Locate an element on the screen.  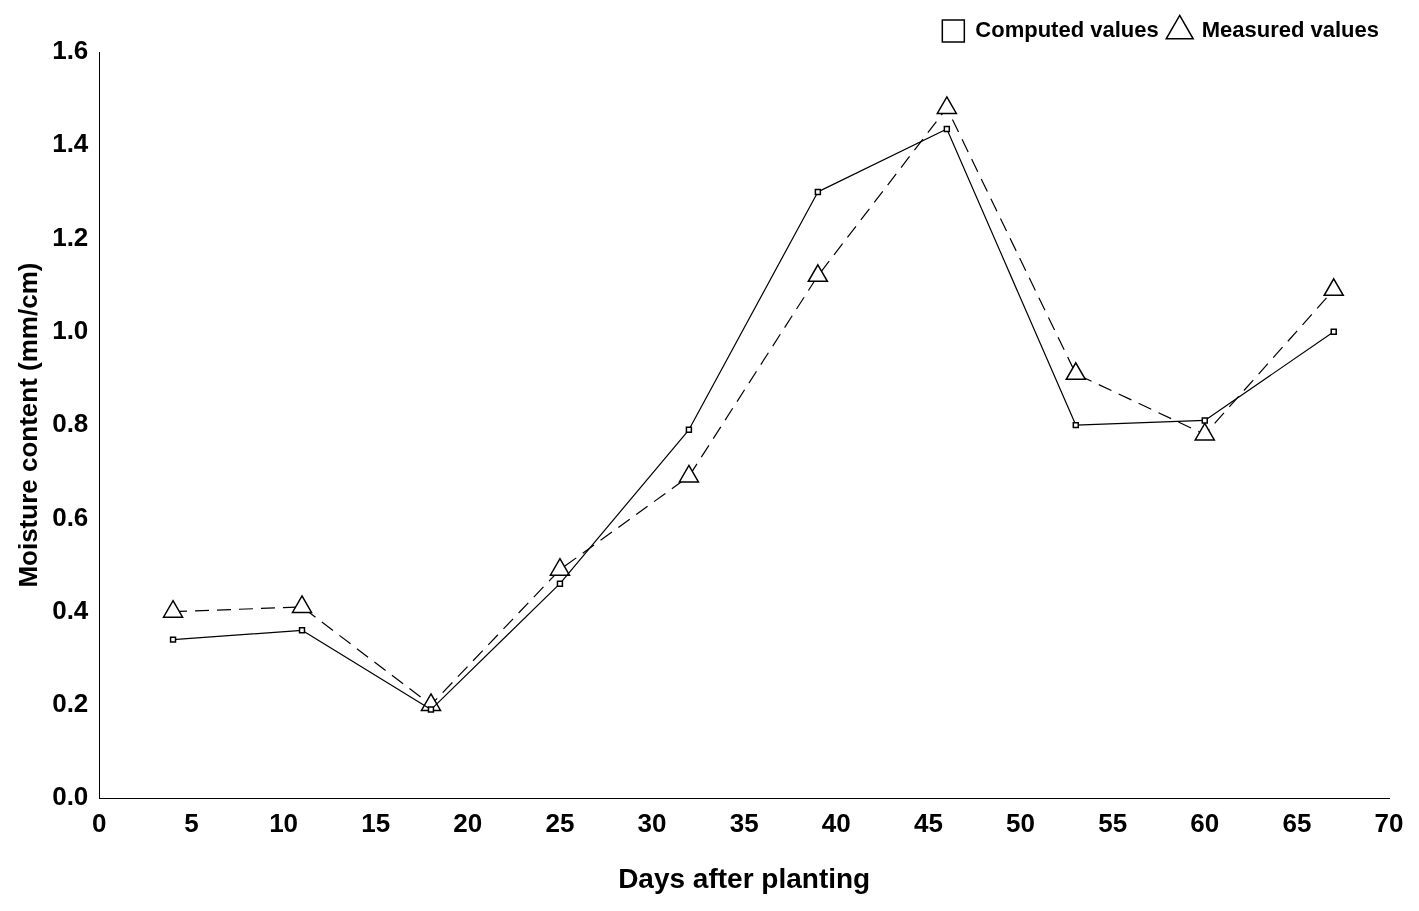
x-tick-label: 10 is located at coordinates (284, 822).